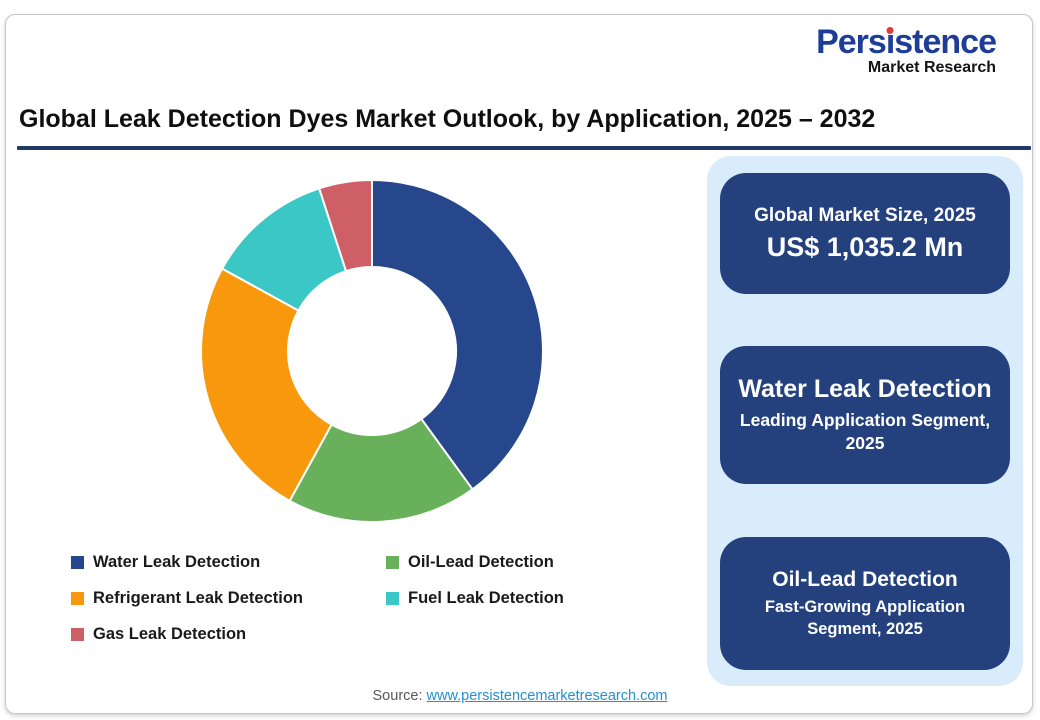 Image resolution: width=1040 pixels, height=720 pixels. What do you see at coordinates (198, 598) in the screenshot?
I see `legend-label: Refrigerant Leak Detection` at bounding box center [198, 598].